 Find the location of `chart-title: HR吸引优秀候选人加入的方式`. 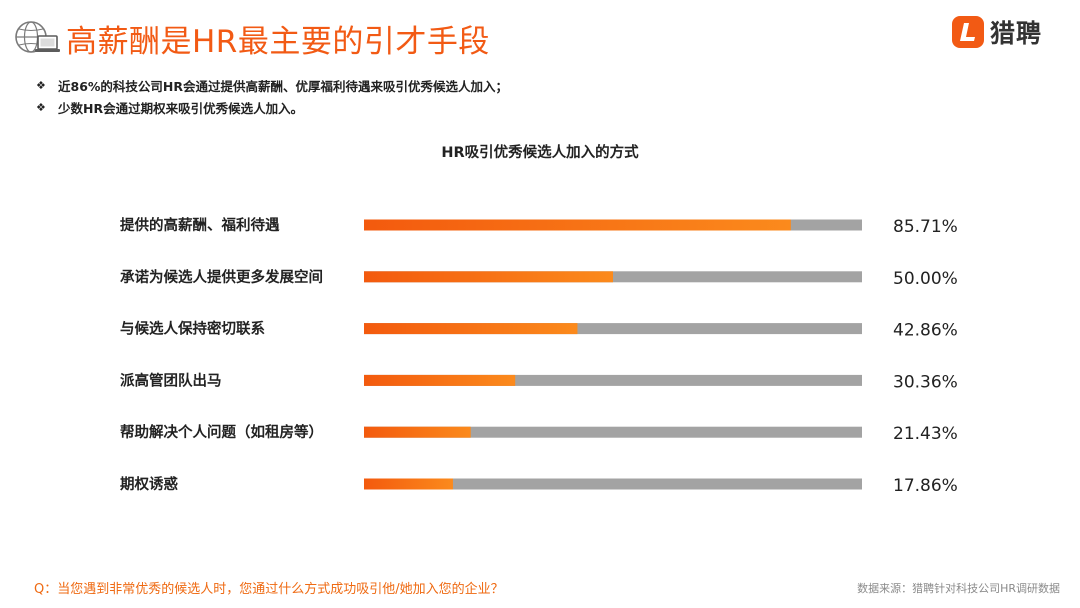

chart-title: HR吸引优秀候选人加入的方式 is located at coordinates (540, 153).